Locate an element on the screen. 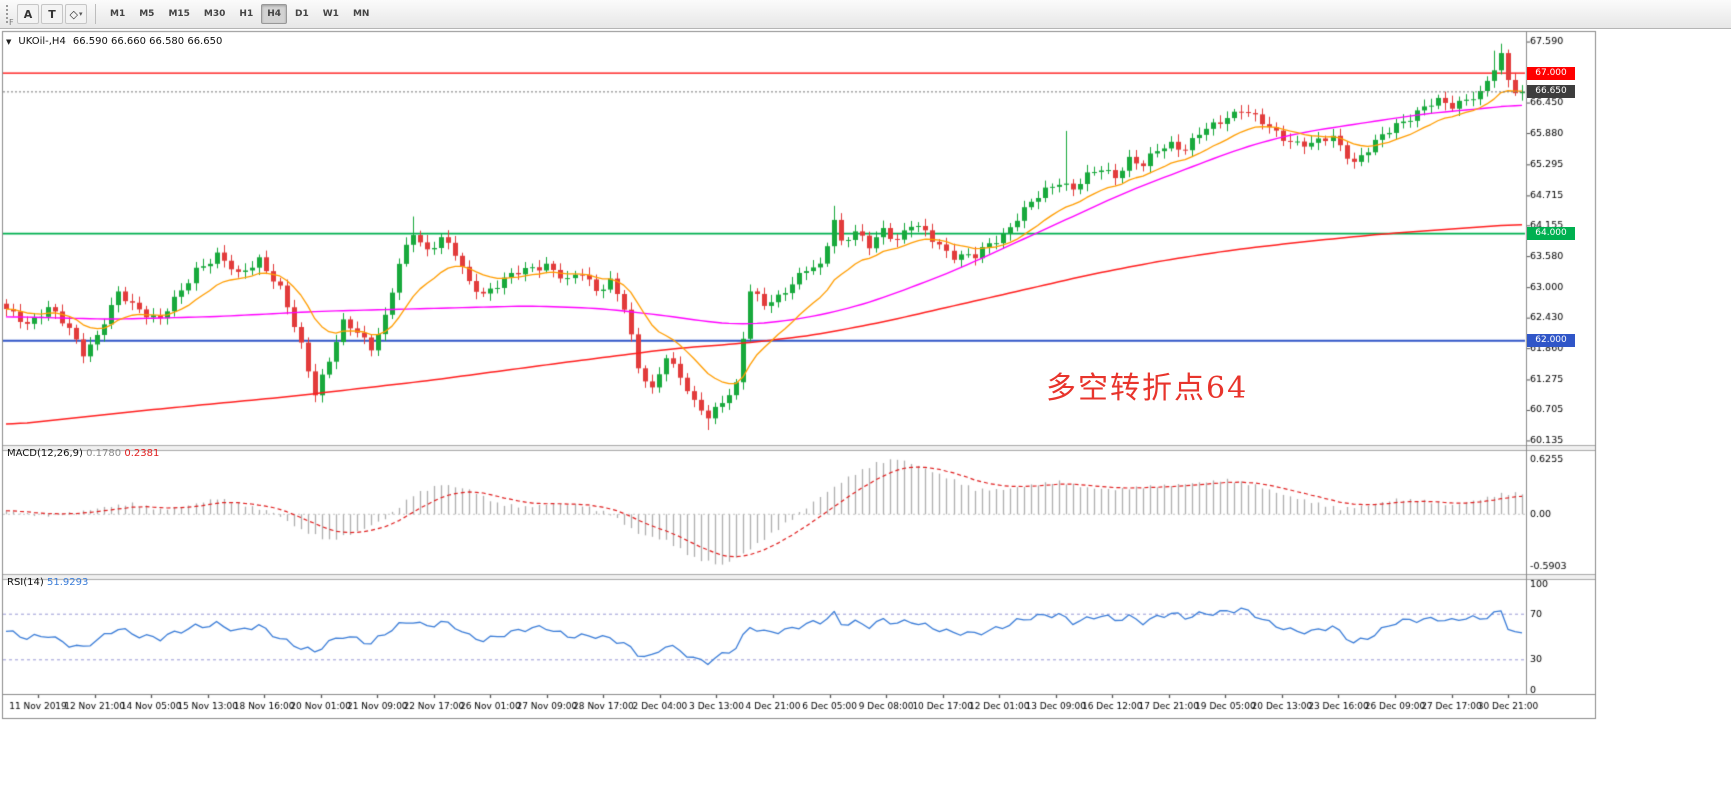 The height and width of the screenshot is (794, 1731). rsi-value: 51.9293 is located at coordinates (67, 582).